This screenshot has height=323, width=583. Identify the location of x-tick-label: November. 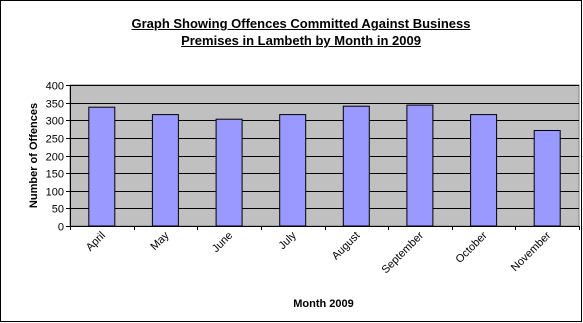
(531, 251).